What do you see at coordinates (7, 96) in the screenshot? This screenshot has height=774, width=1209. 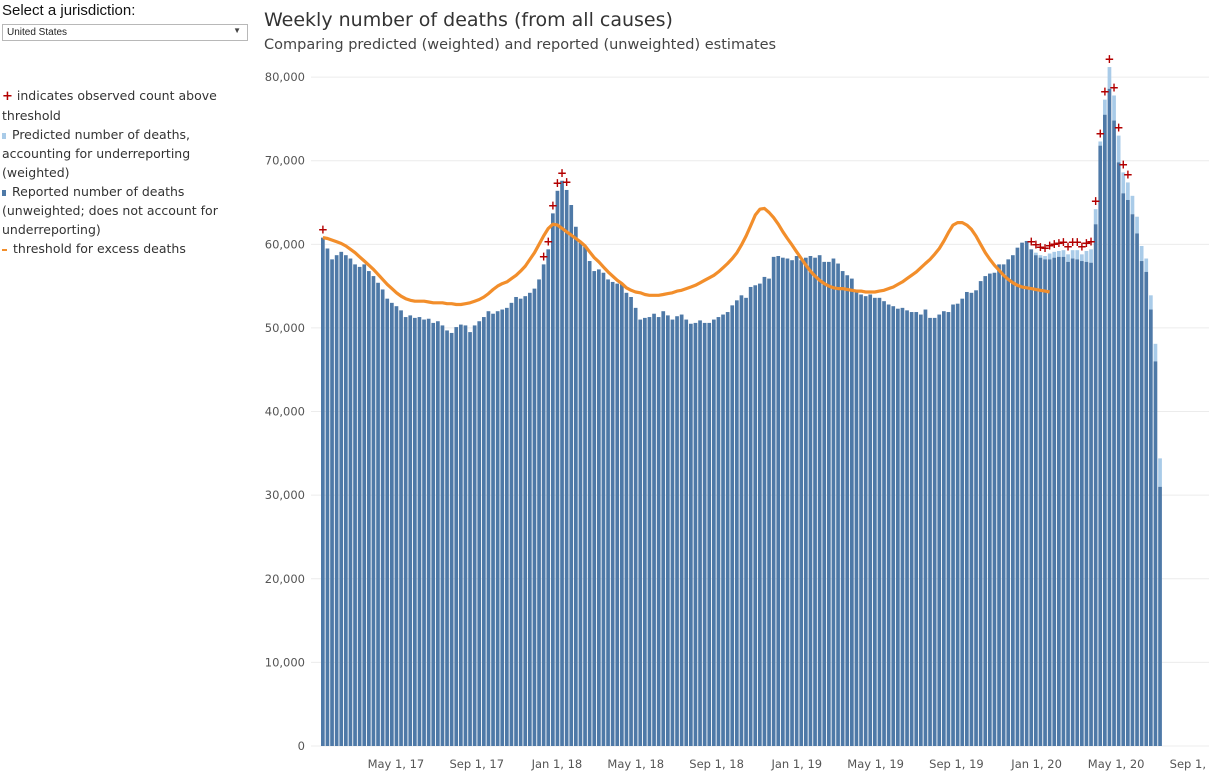 I see `plus-marker-icon: +` at bounding box center [7, 96].